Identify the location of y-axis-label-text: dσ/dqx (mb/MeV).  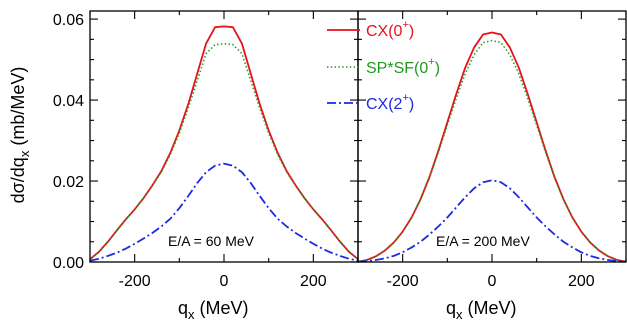
(20, 135).